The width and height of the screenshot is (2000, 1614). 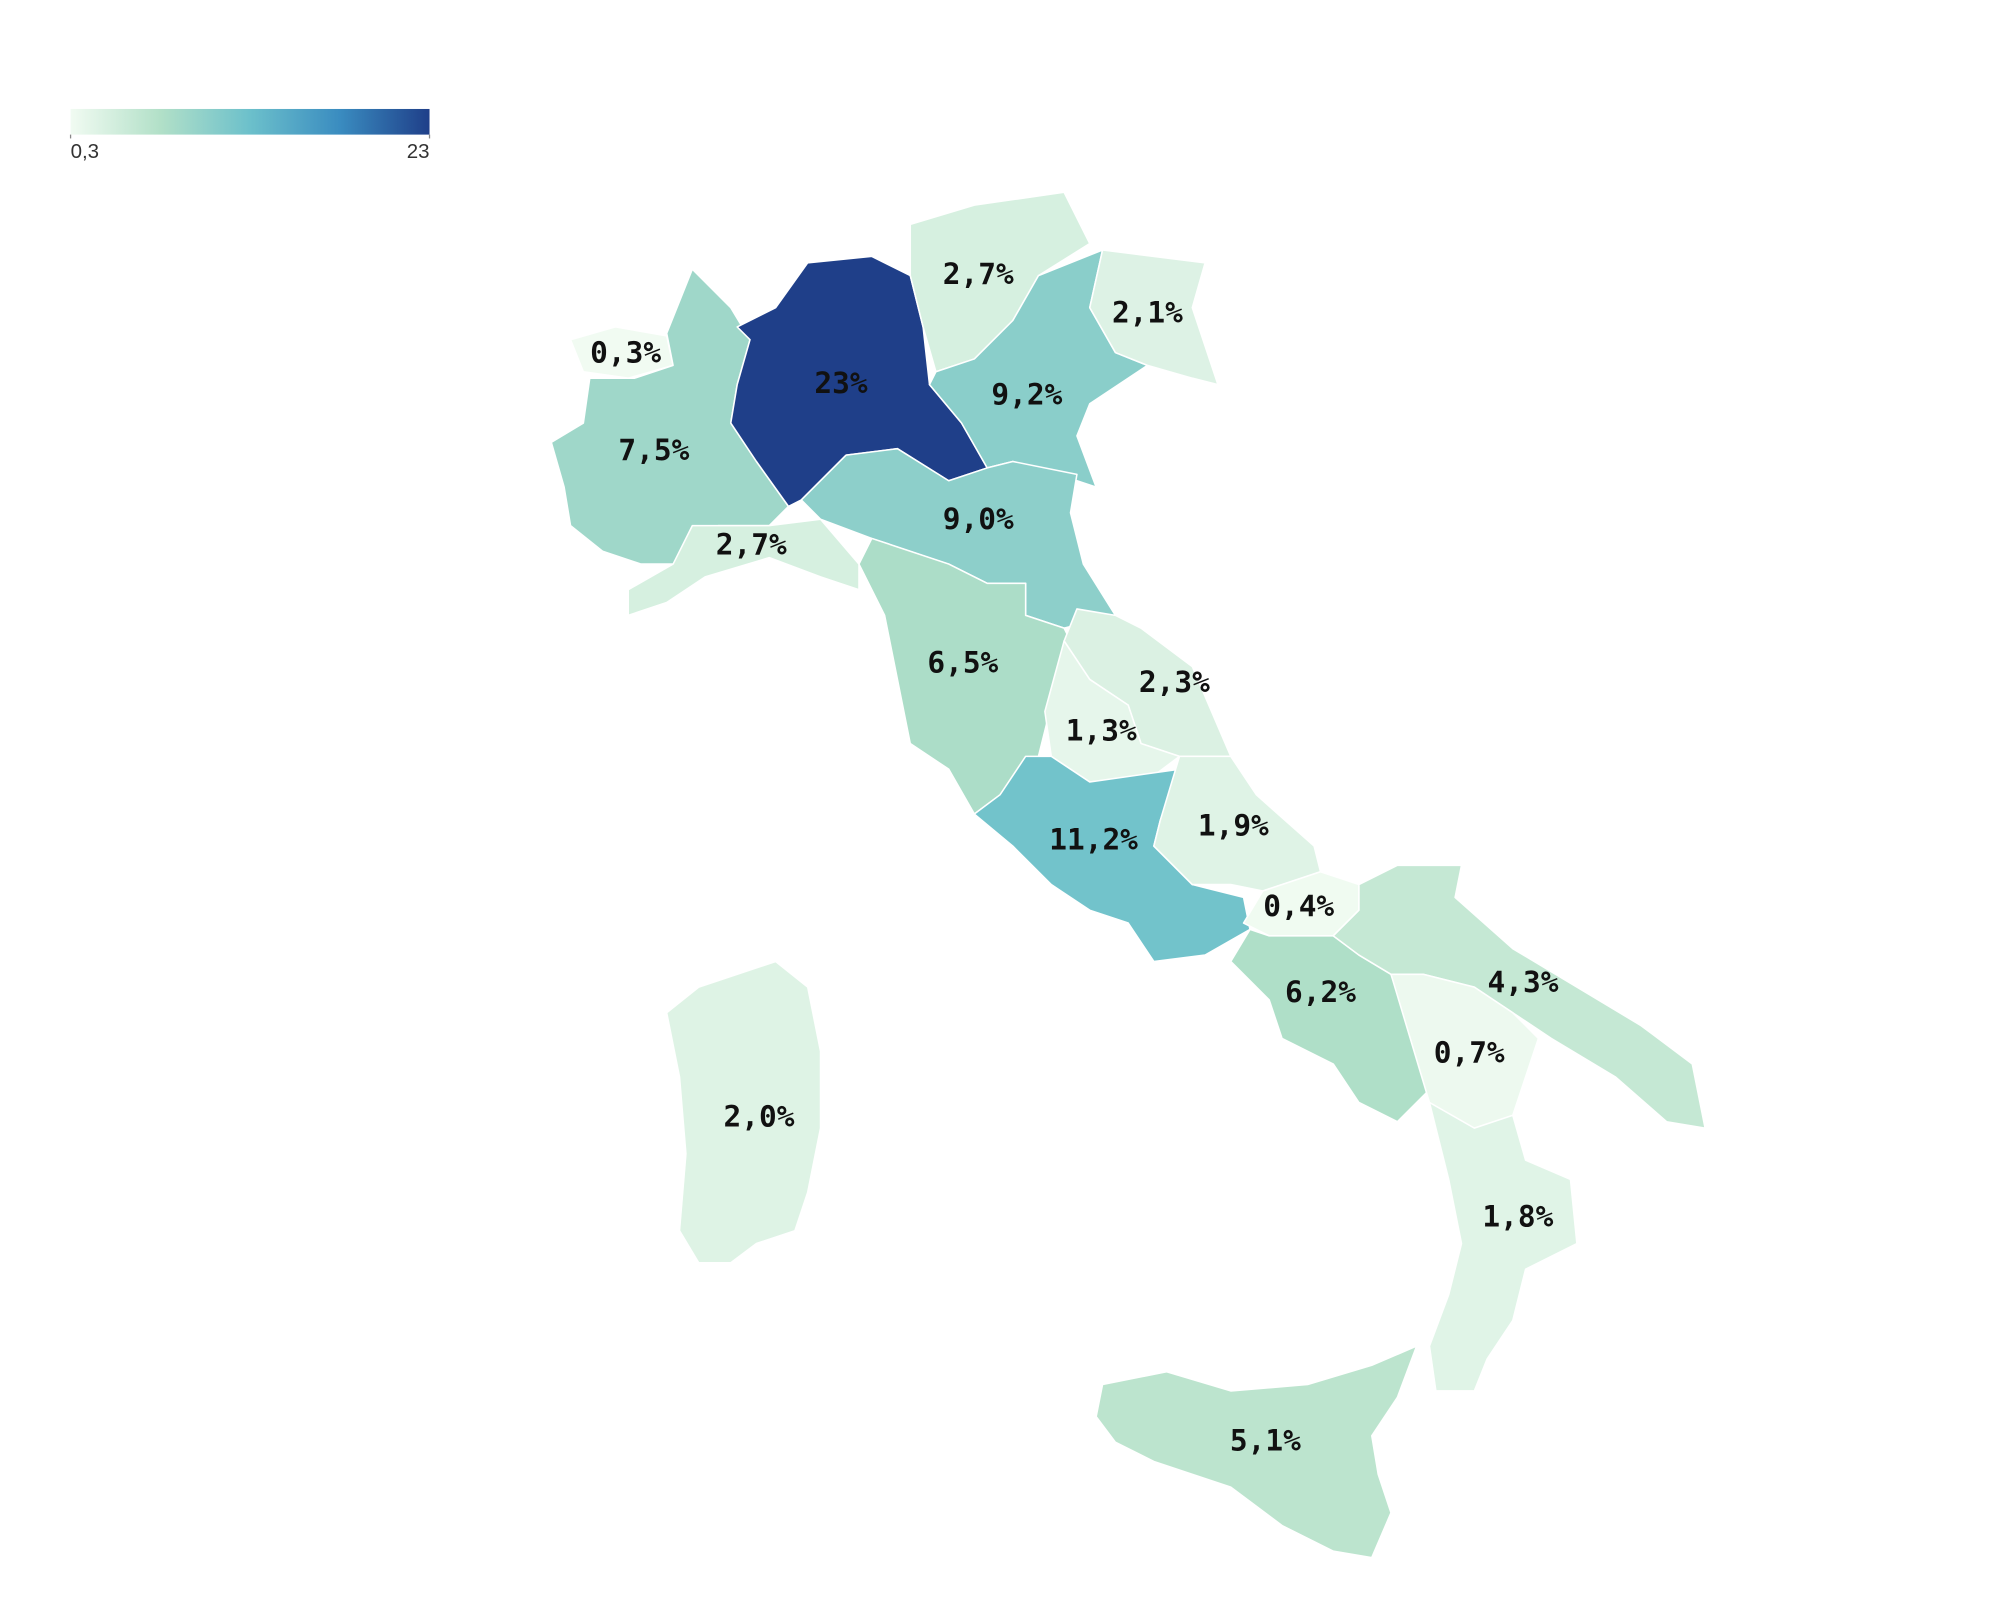 I want to click on region-label: 0,4%, so click(x=1298, y=906).